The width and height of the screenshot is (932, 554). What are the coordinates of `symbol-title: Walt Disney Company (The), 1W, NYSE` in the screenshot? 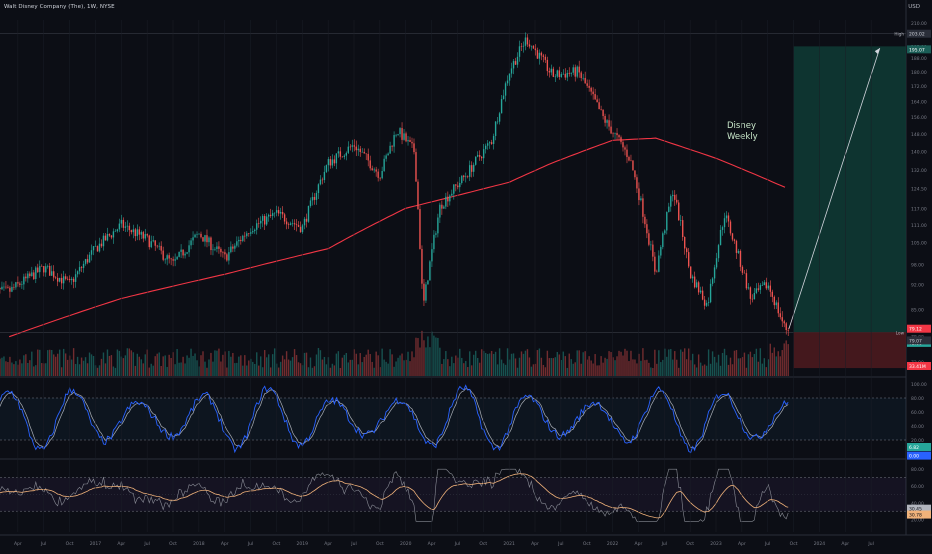 It's located at (59, 7).